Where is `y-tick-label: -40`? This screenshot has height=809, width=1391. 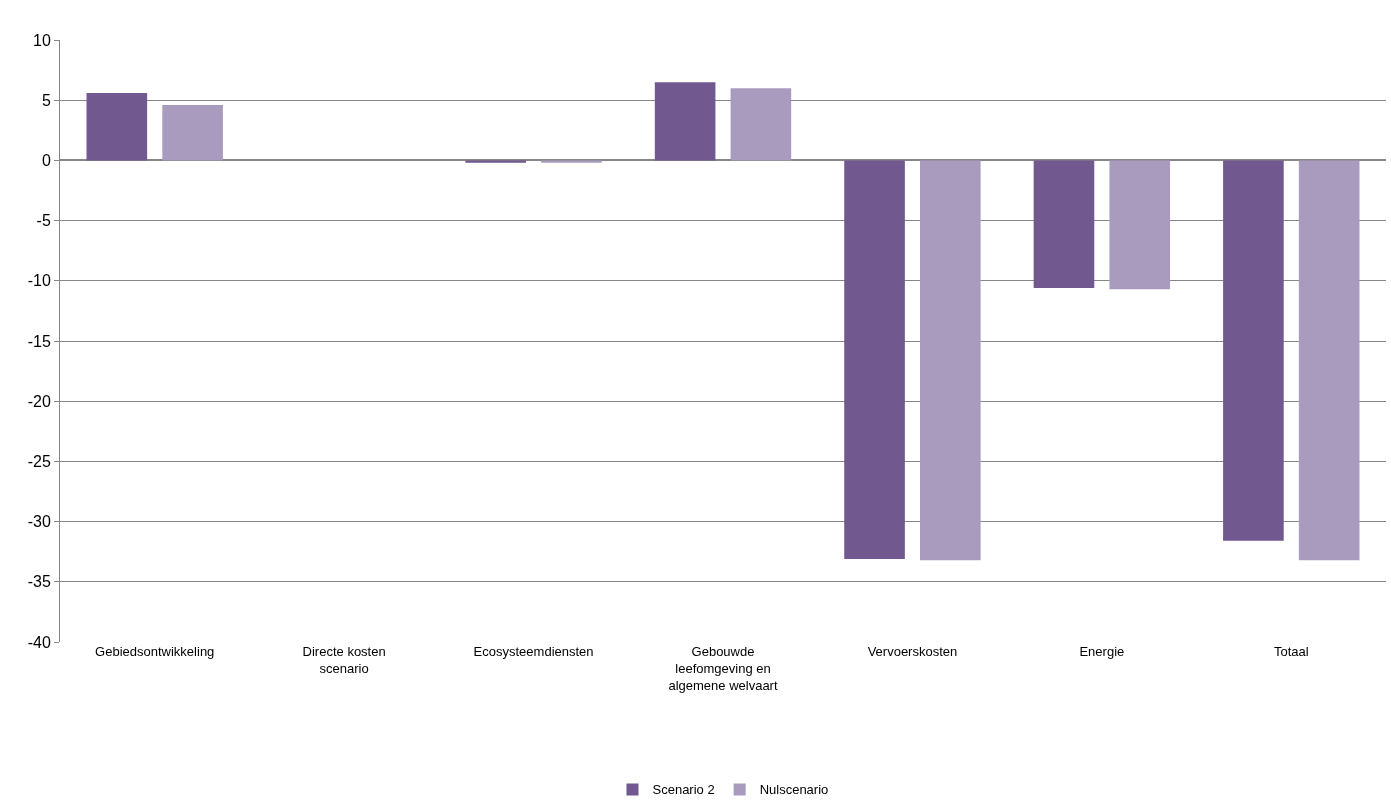 y-tick-label: -40 is located at coordinates (39, 642).